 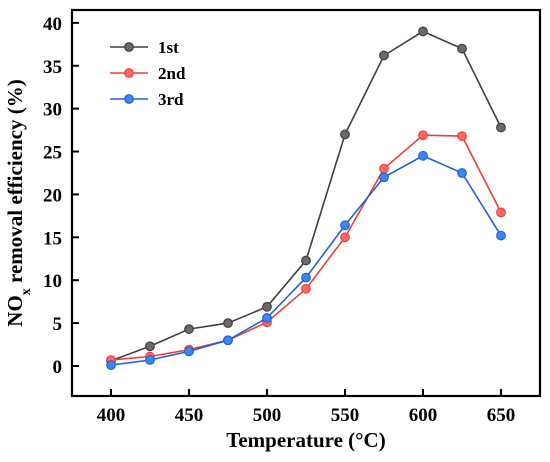 What do you see at coordinates (15, 311) in the screenshot?
I see `y-axis-title-main: NO` at bounding box center [15, 311].